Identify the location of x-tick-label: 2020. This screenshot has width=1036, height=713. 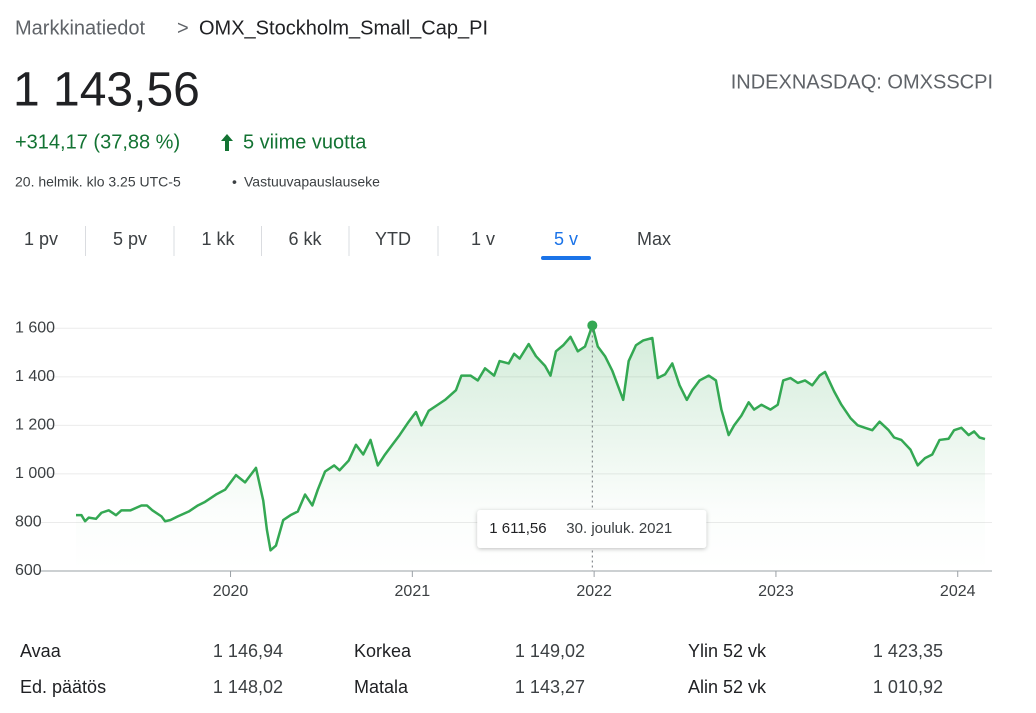
(231, 591).